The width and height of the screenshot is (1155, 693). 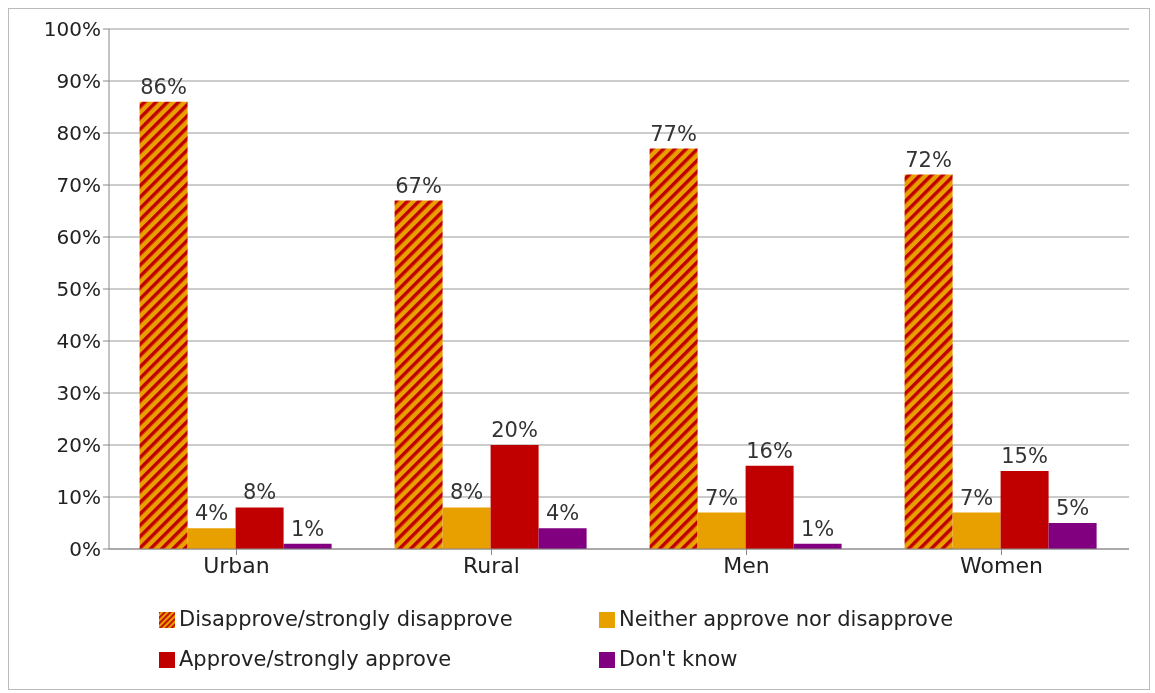 I want to click on y-tick-label: 20%, so click(x=78, y=445).